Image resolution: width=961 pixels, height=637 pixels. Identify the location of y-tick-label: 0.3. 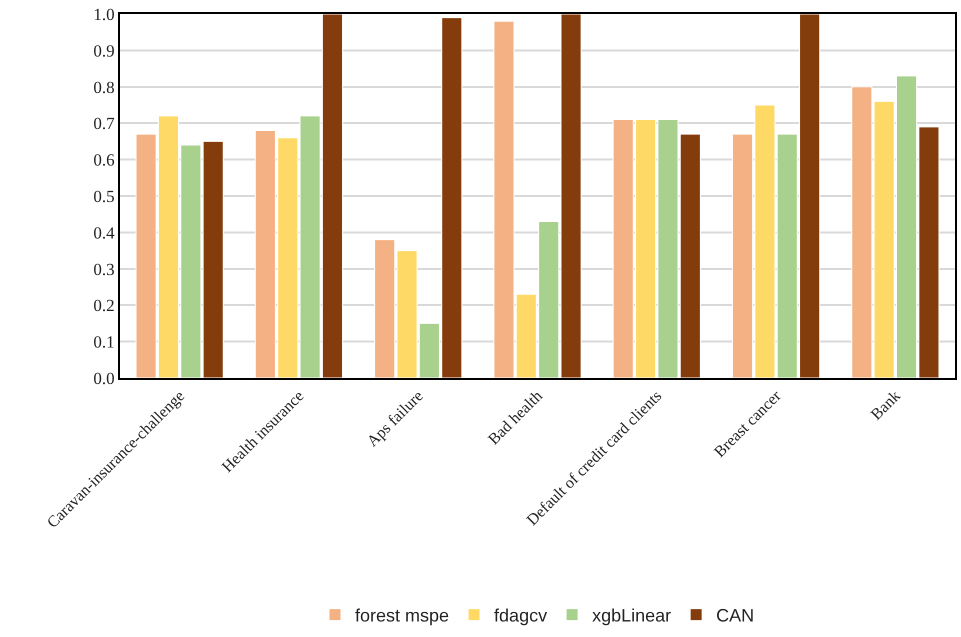
(104, 269).